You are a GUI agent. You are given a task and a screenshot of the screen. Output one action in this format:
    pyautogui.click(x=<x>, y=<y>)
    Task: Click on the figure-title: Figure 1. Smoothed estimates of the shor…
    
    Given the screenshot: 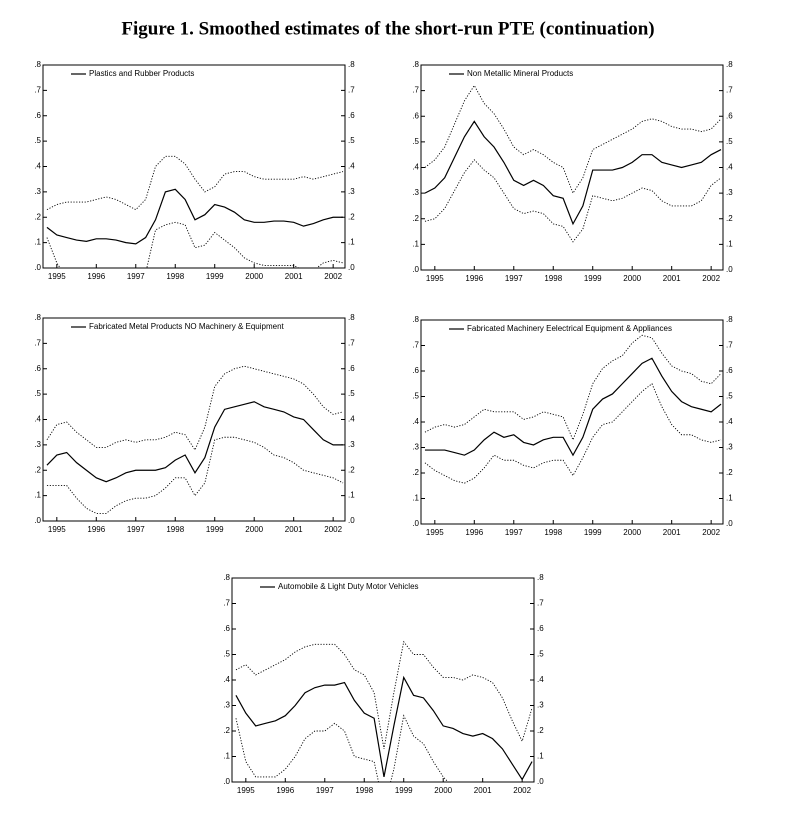 What is the action you would take?
    pyautogui.click(x=387, y=28)
    